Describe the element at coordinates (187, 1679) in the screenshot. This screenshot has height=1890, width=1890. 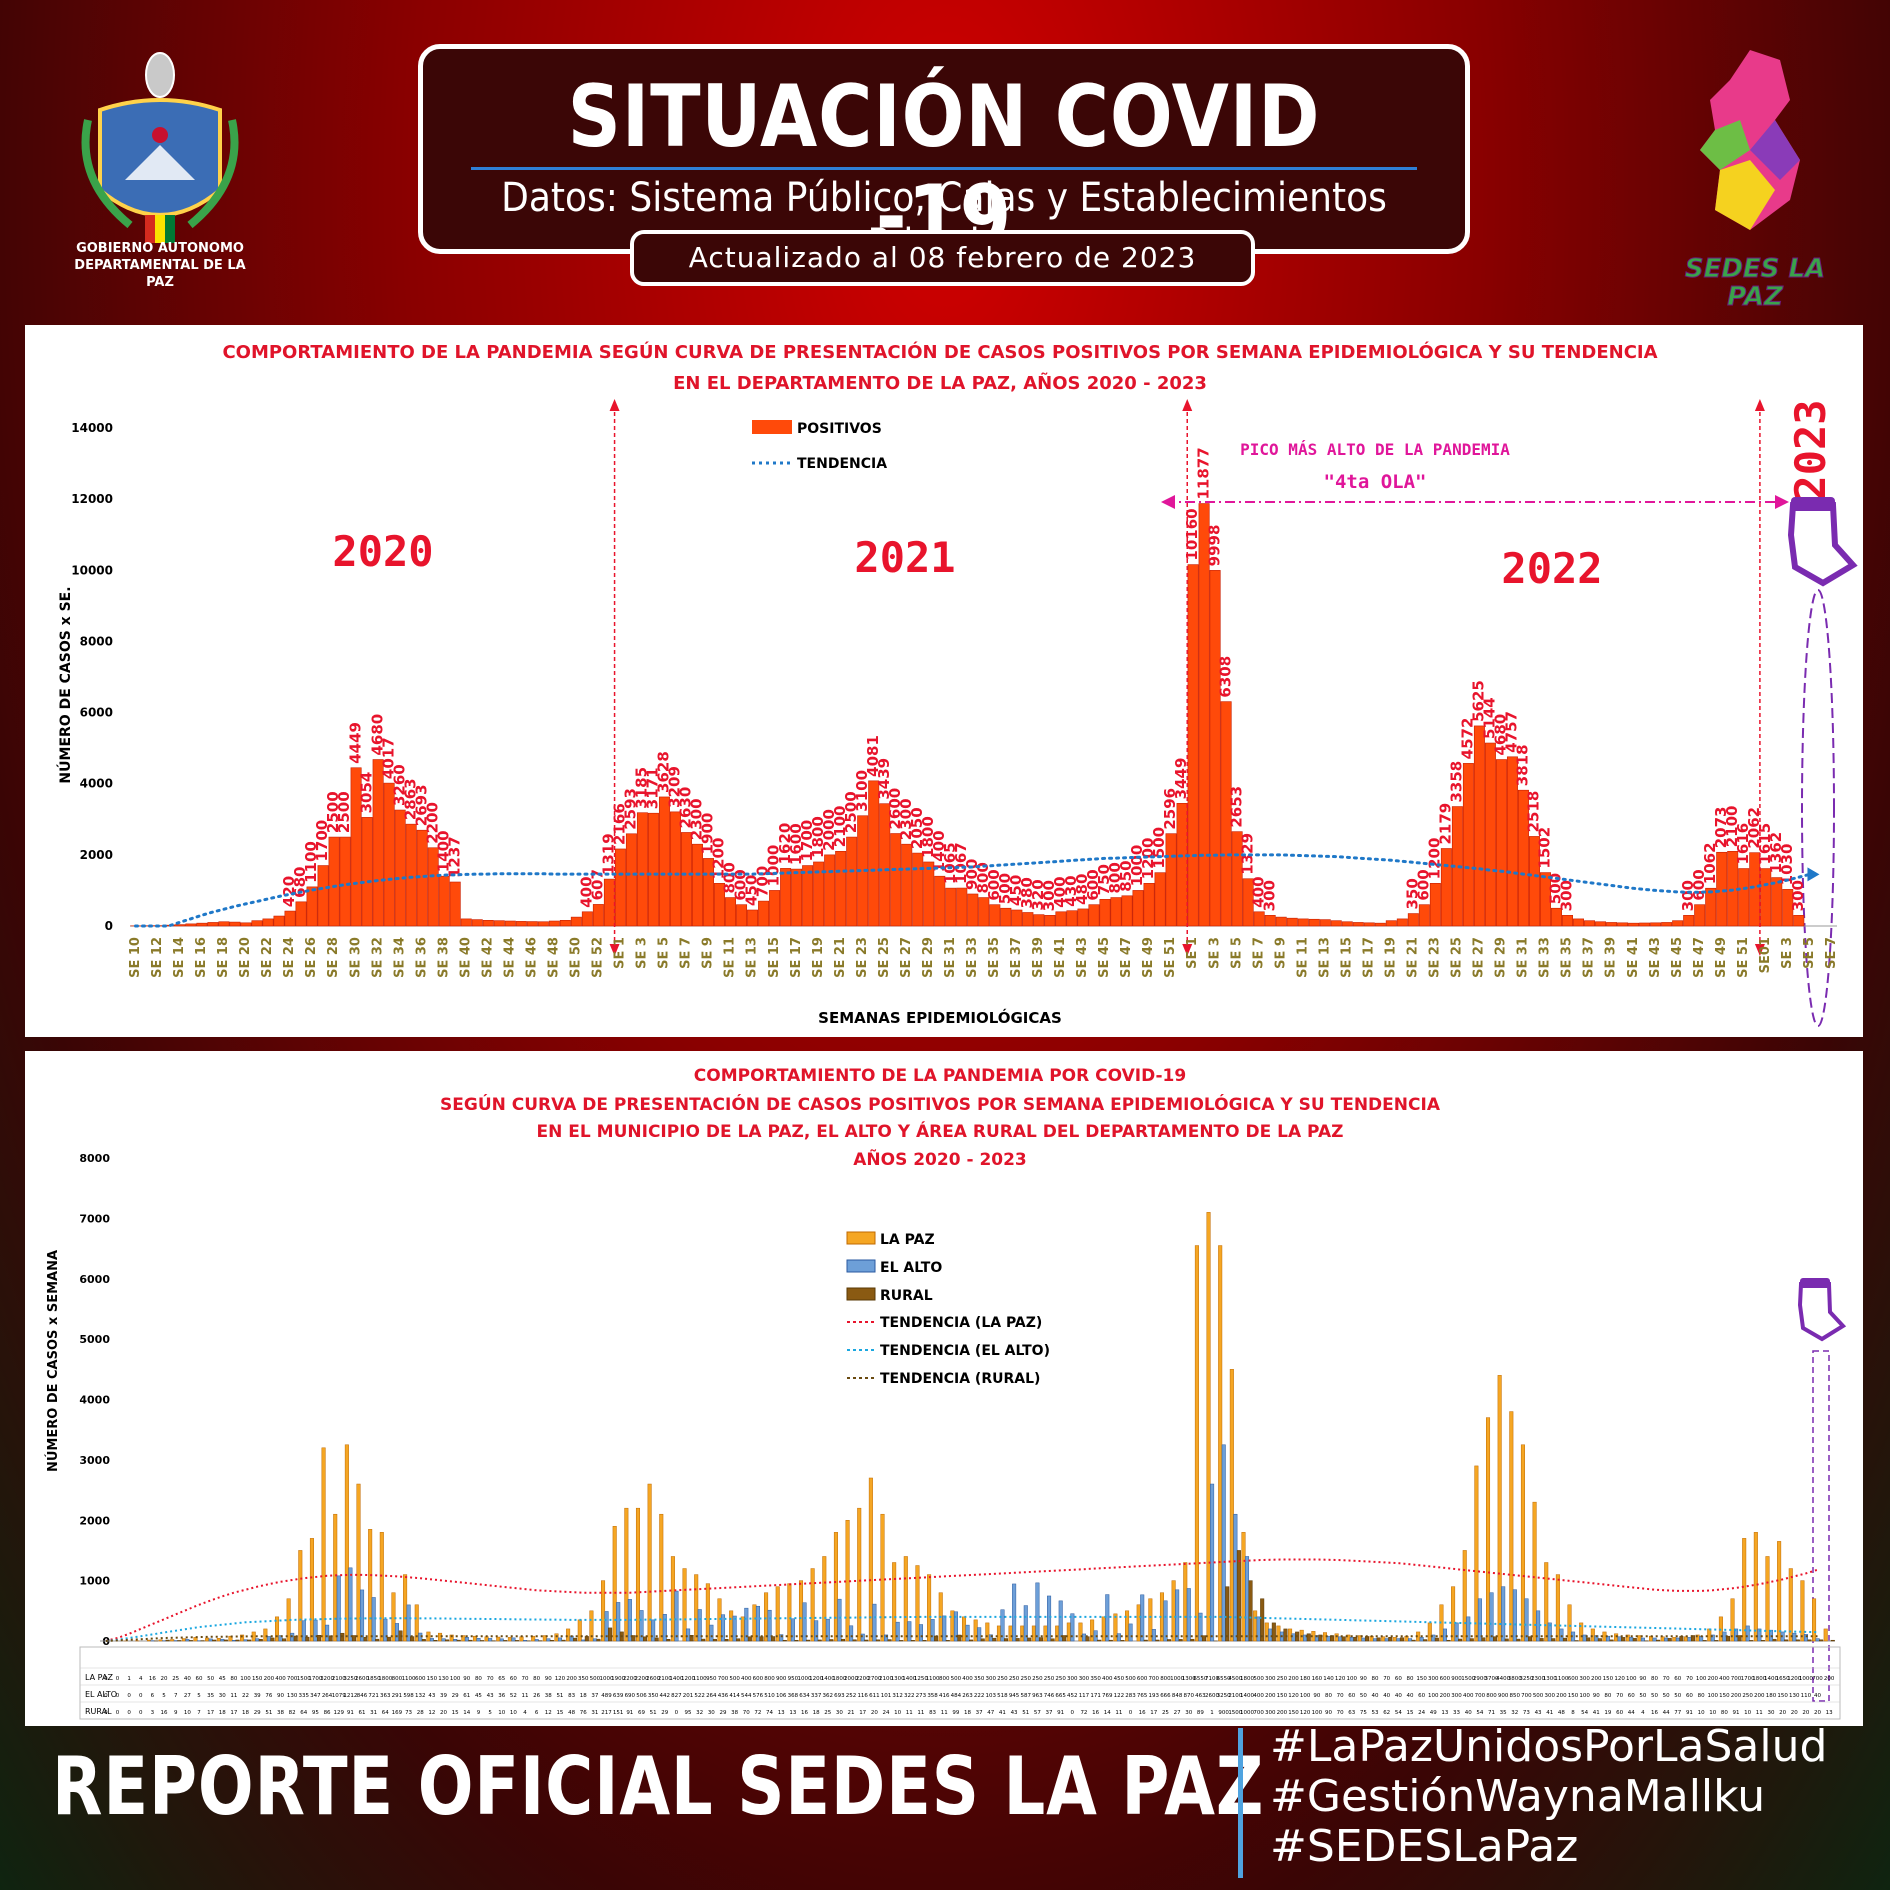
I see `data-table-cell: 40` at that location.